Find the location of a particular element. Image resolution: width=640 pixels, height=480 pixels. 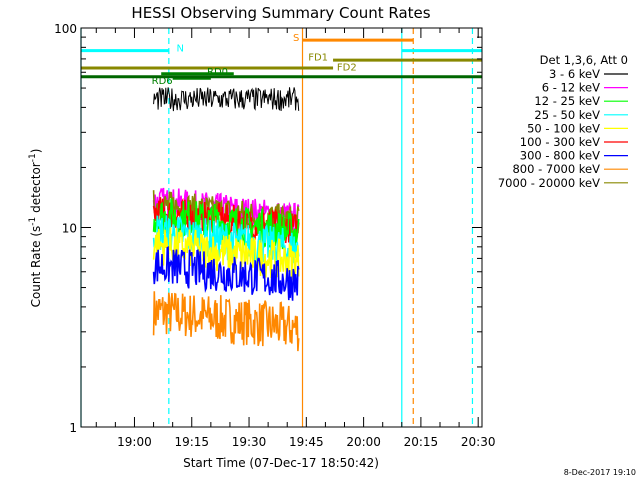

legend-label-8: 7000 - 20000 keV is located at coordinates (549, 183).